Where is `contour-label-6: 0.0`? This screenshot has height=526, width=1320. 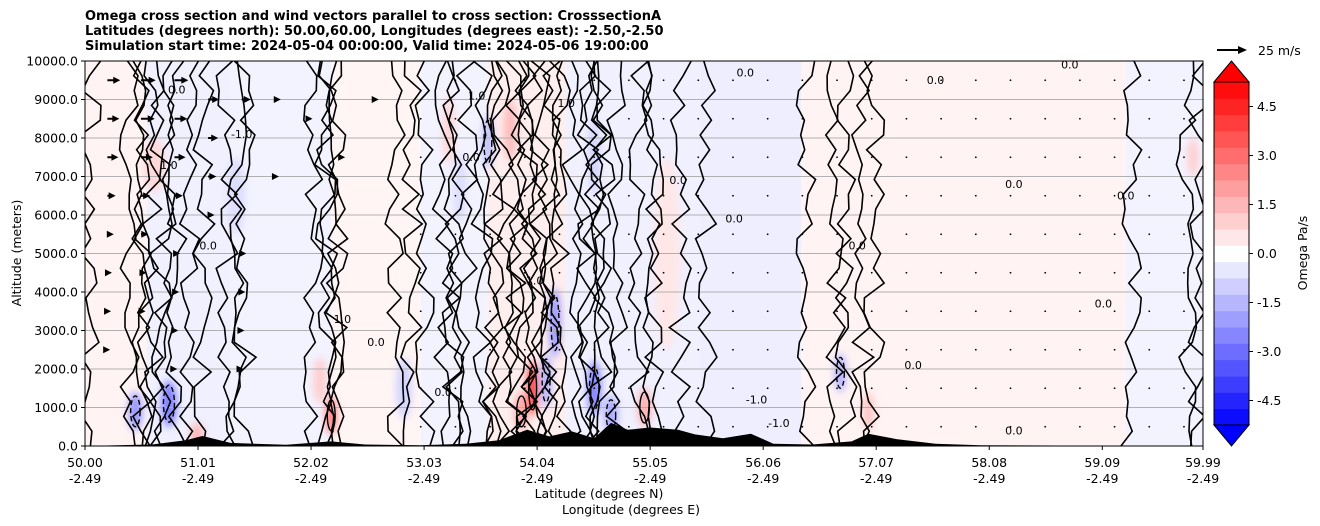
contour-label-6: 0.0 is located at coordinates (471, 157).